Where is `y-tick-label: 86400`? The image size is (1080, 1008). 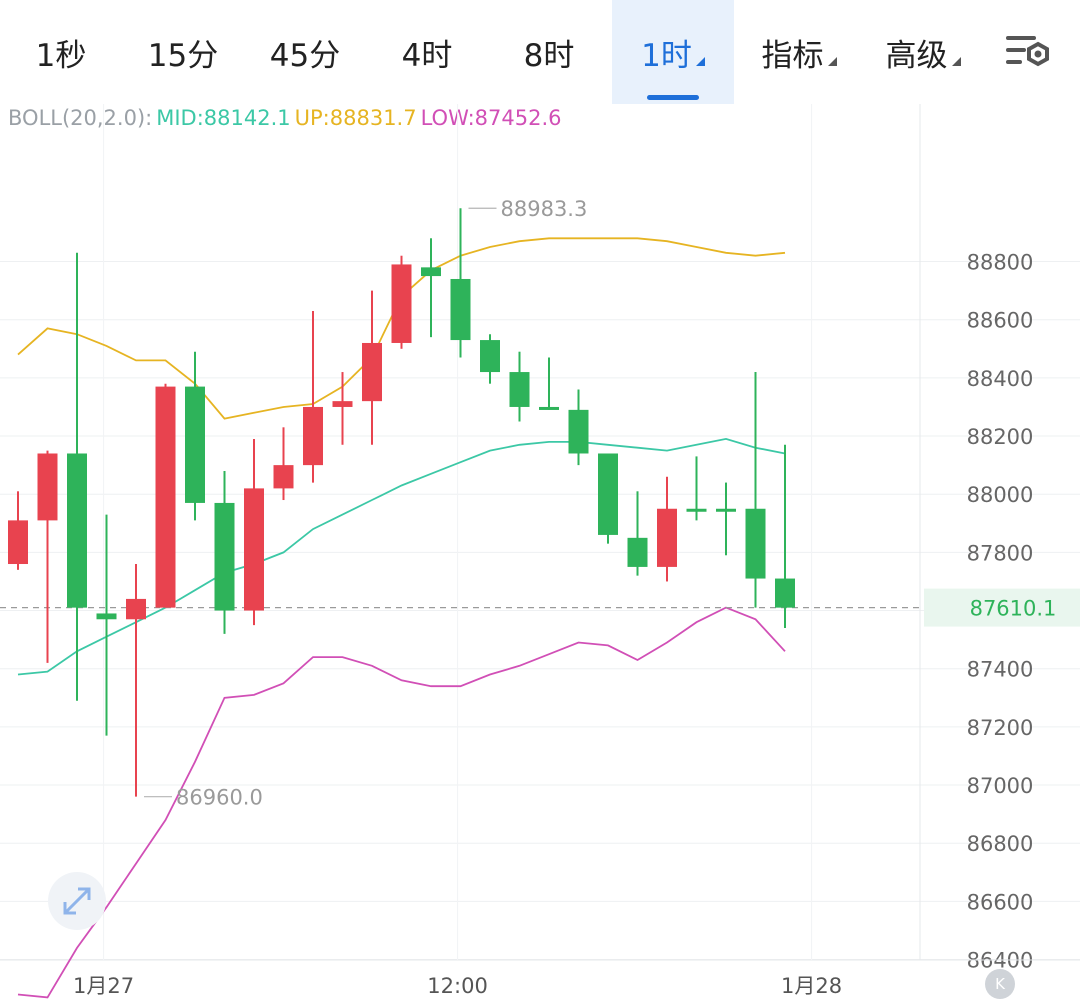
y-tick-label: 86400 is located at coordinates (1000, 961).